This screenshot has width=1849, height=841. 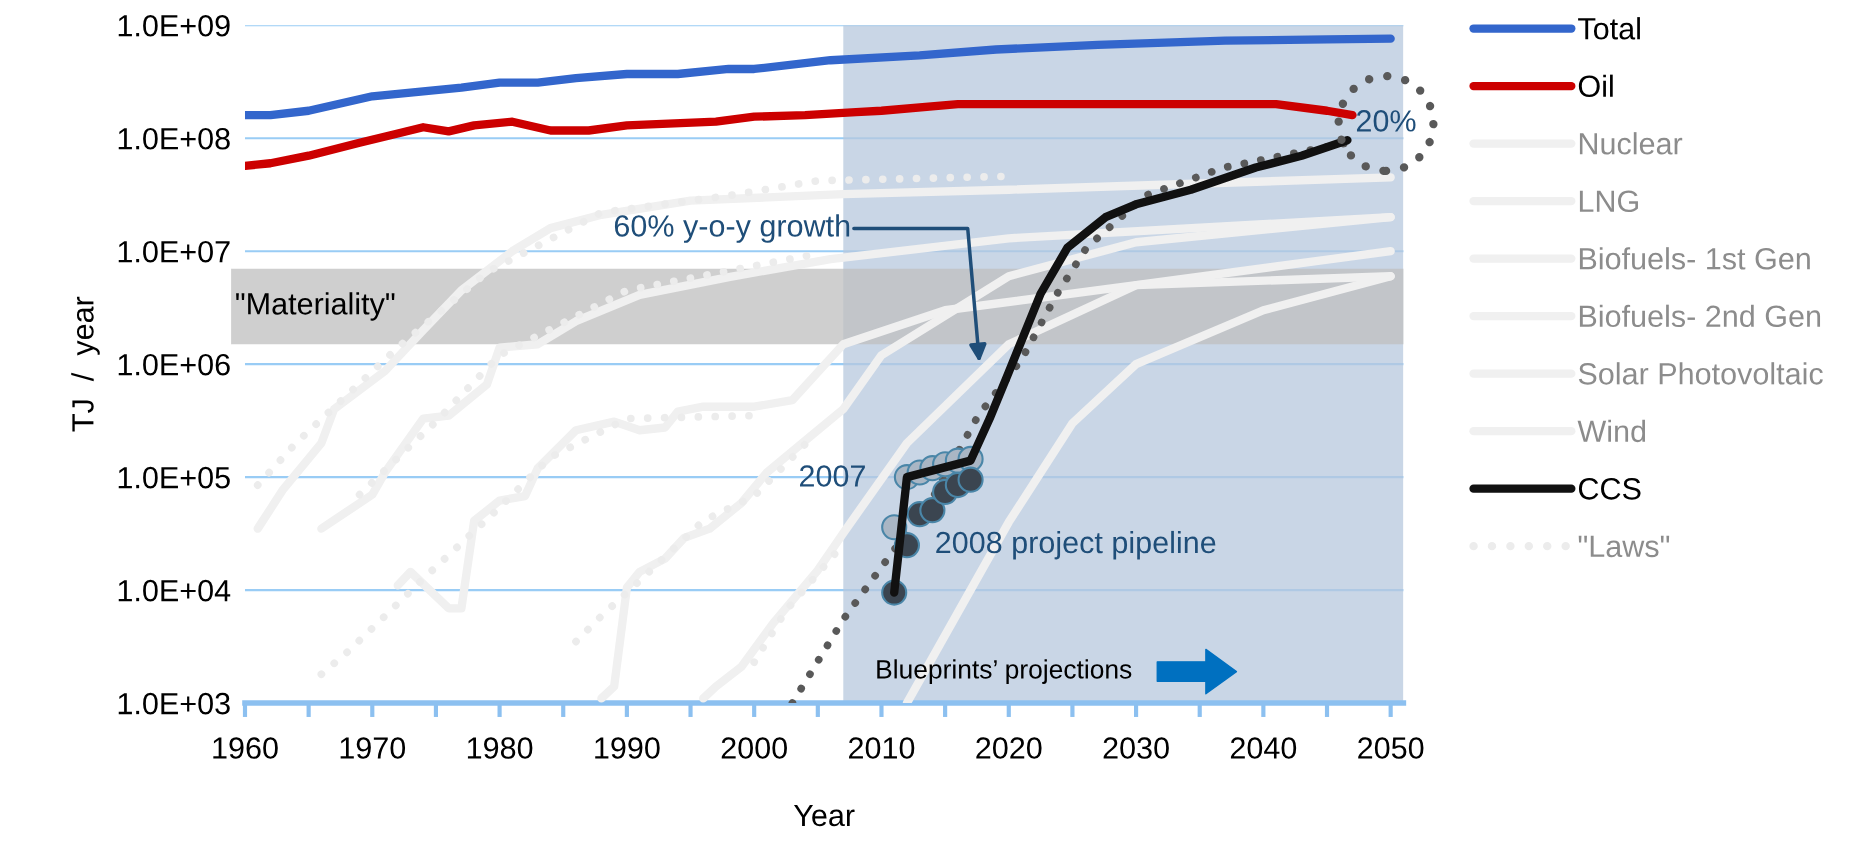 I want to click on annotation: 60% y-o-y growth, so click(x=732, y=228).